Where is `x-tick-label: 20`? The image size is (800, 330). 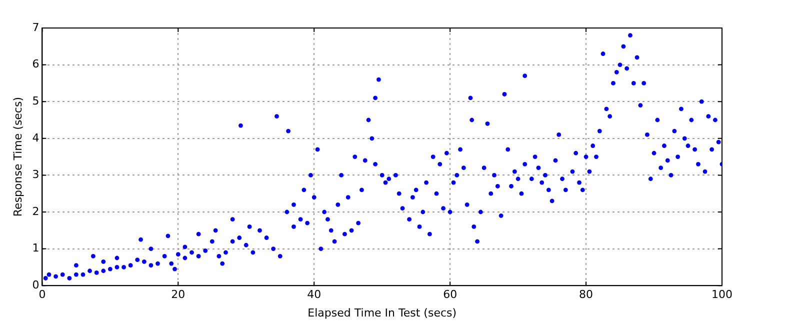
x-tick-label: 20 is located at coordinates (178, 295).